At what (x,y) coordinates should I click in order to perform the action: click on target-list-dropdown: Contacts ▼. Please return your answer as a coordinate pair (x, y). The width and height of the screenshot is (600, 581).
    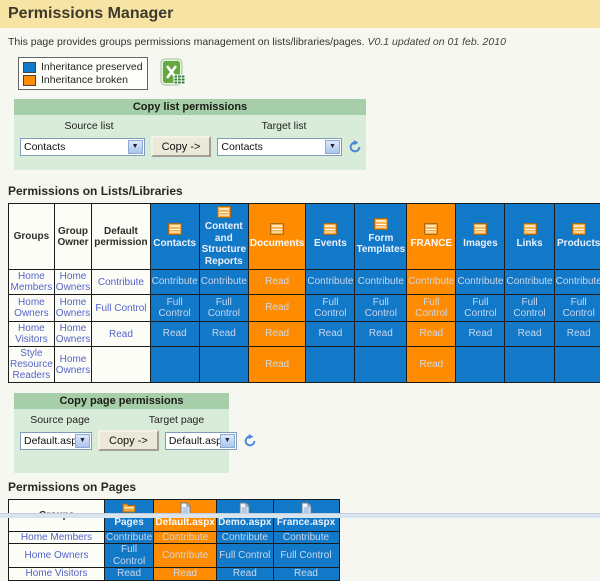
    Looking at the image, I should click on (279, 147).